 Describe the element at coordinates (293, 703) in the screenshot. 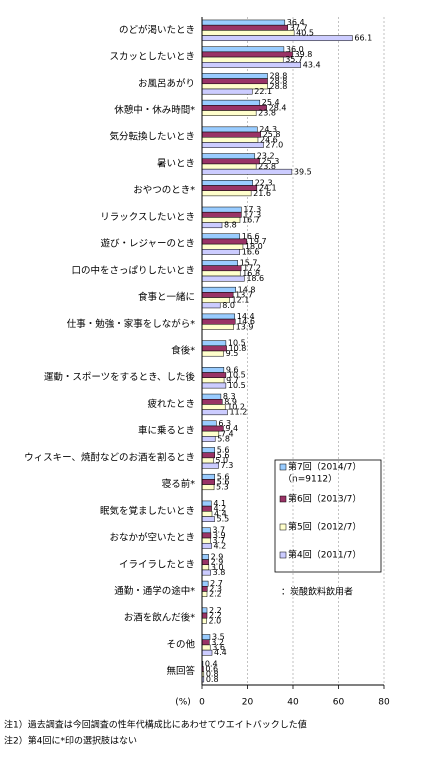

I see `x-tick-label: 40` at that location.